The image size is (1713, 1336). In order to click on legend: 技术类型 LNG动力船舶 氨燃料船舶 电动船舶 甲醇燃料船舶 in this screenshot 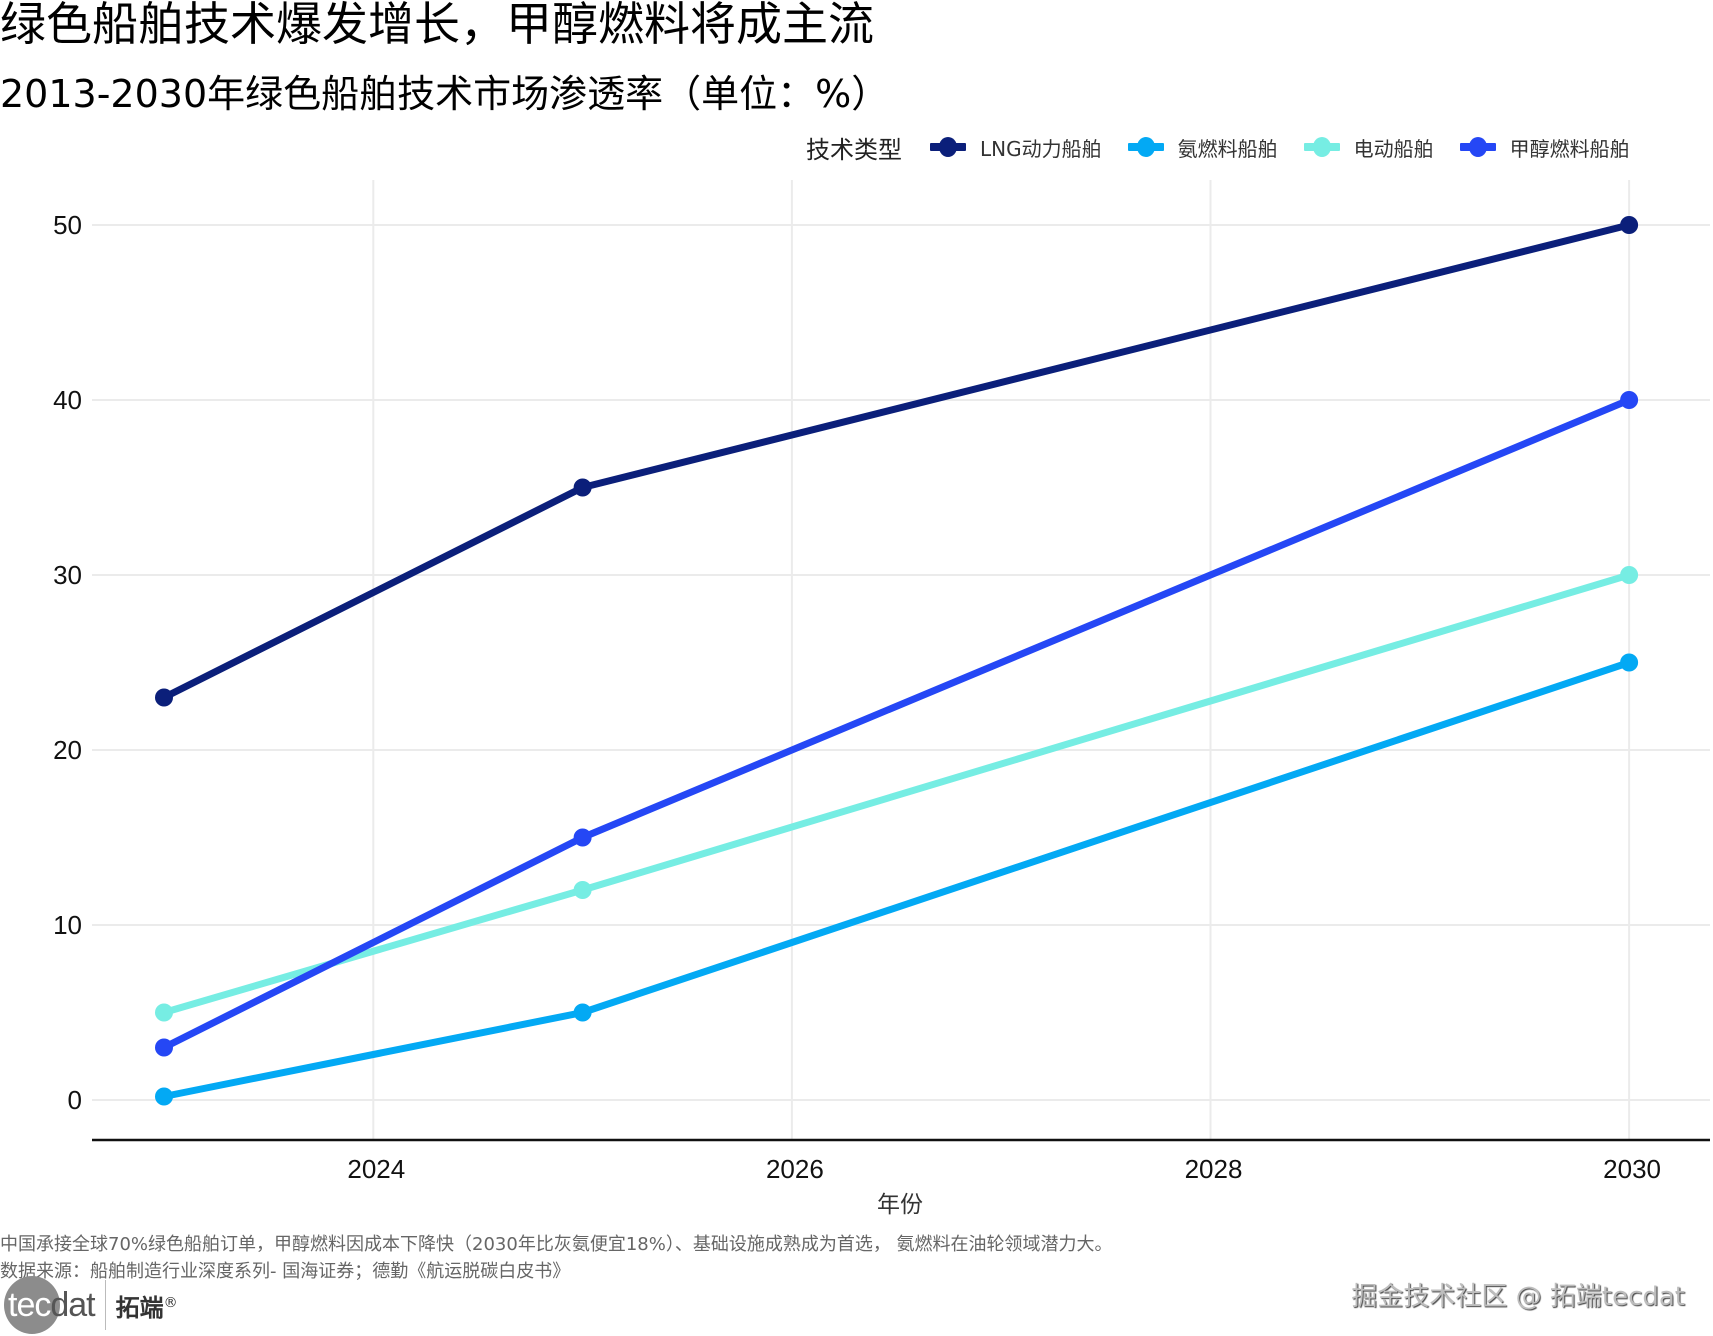, I will do `click(1231, 148)`.